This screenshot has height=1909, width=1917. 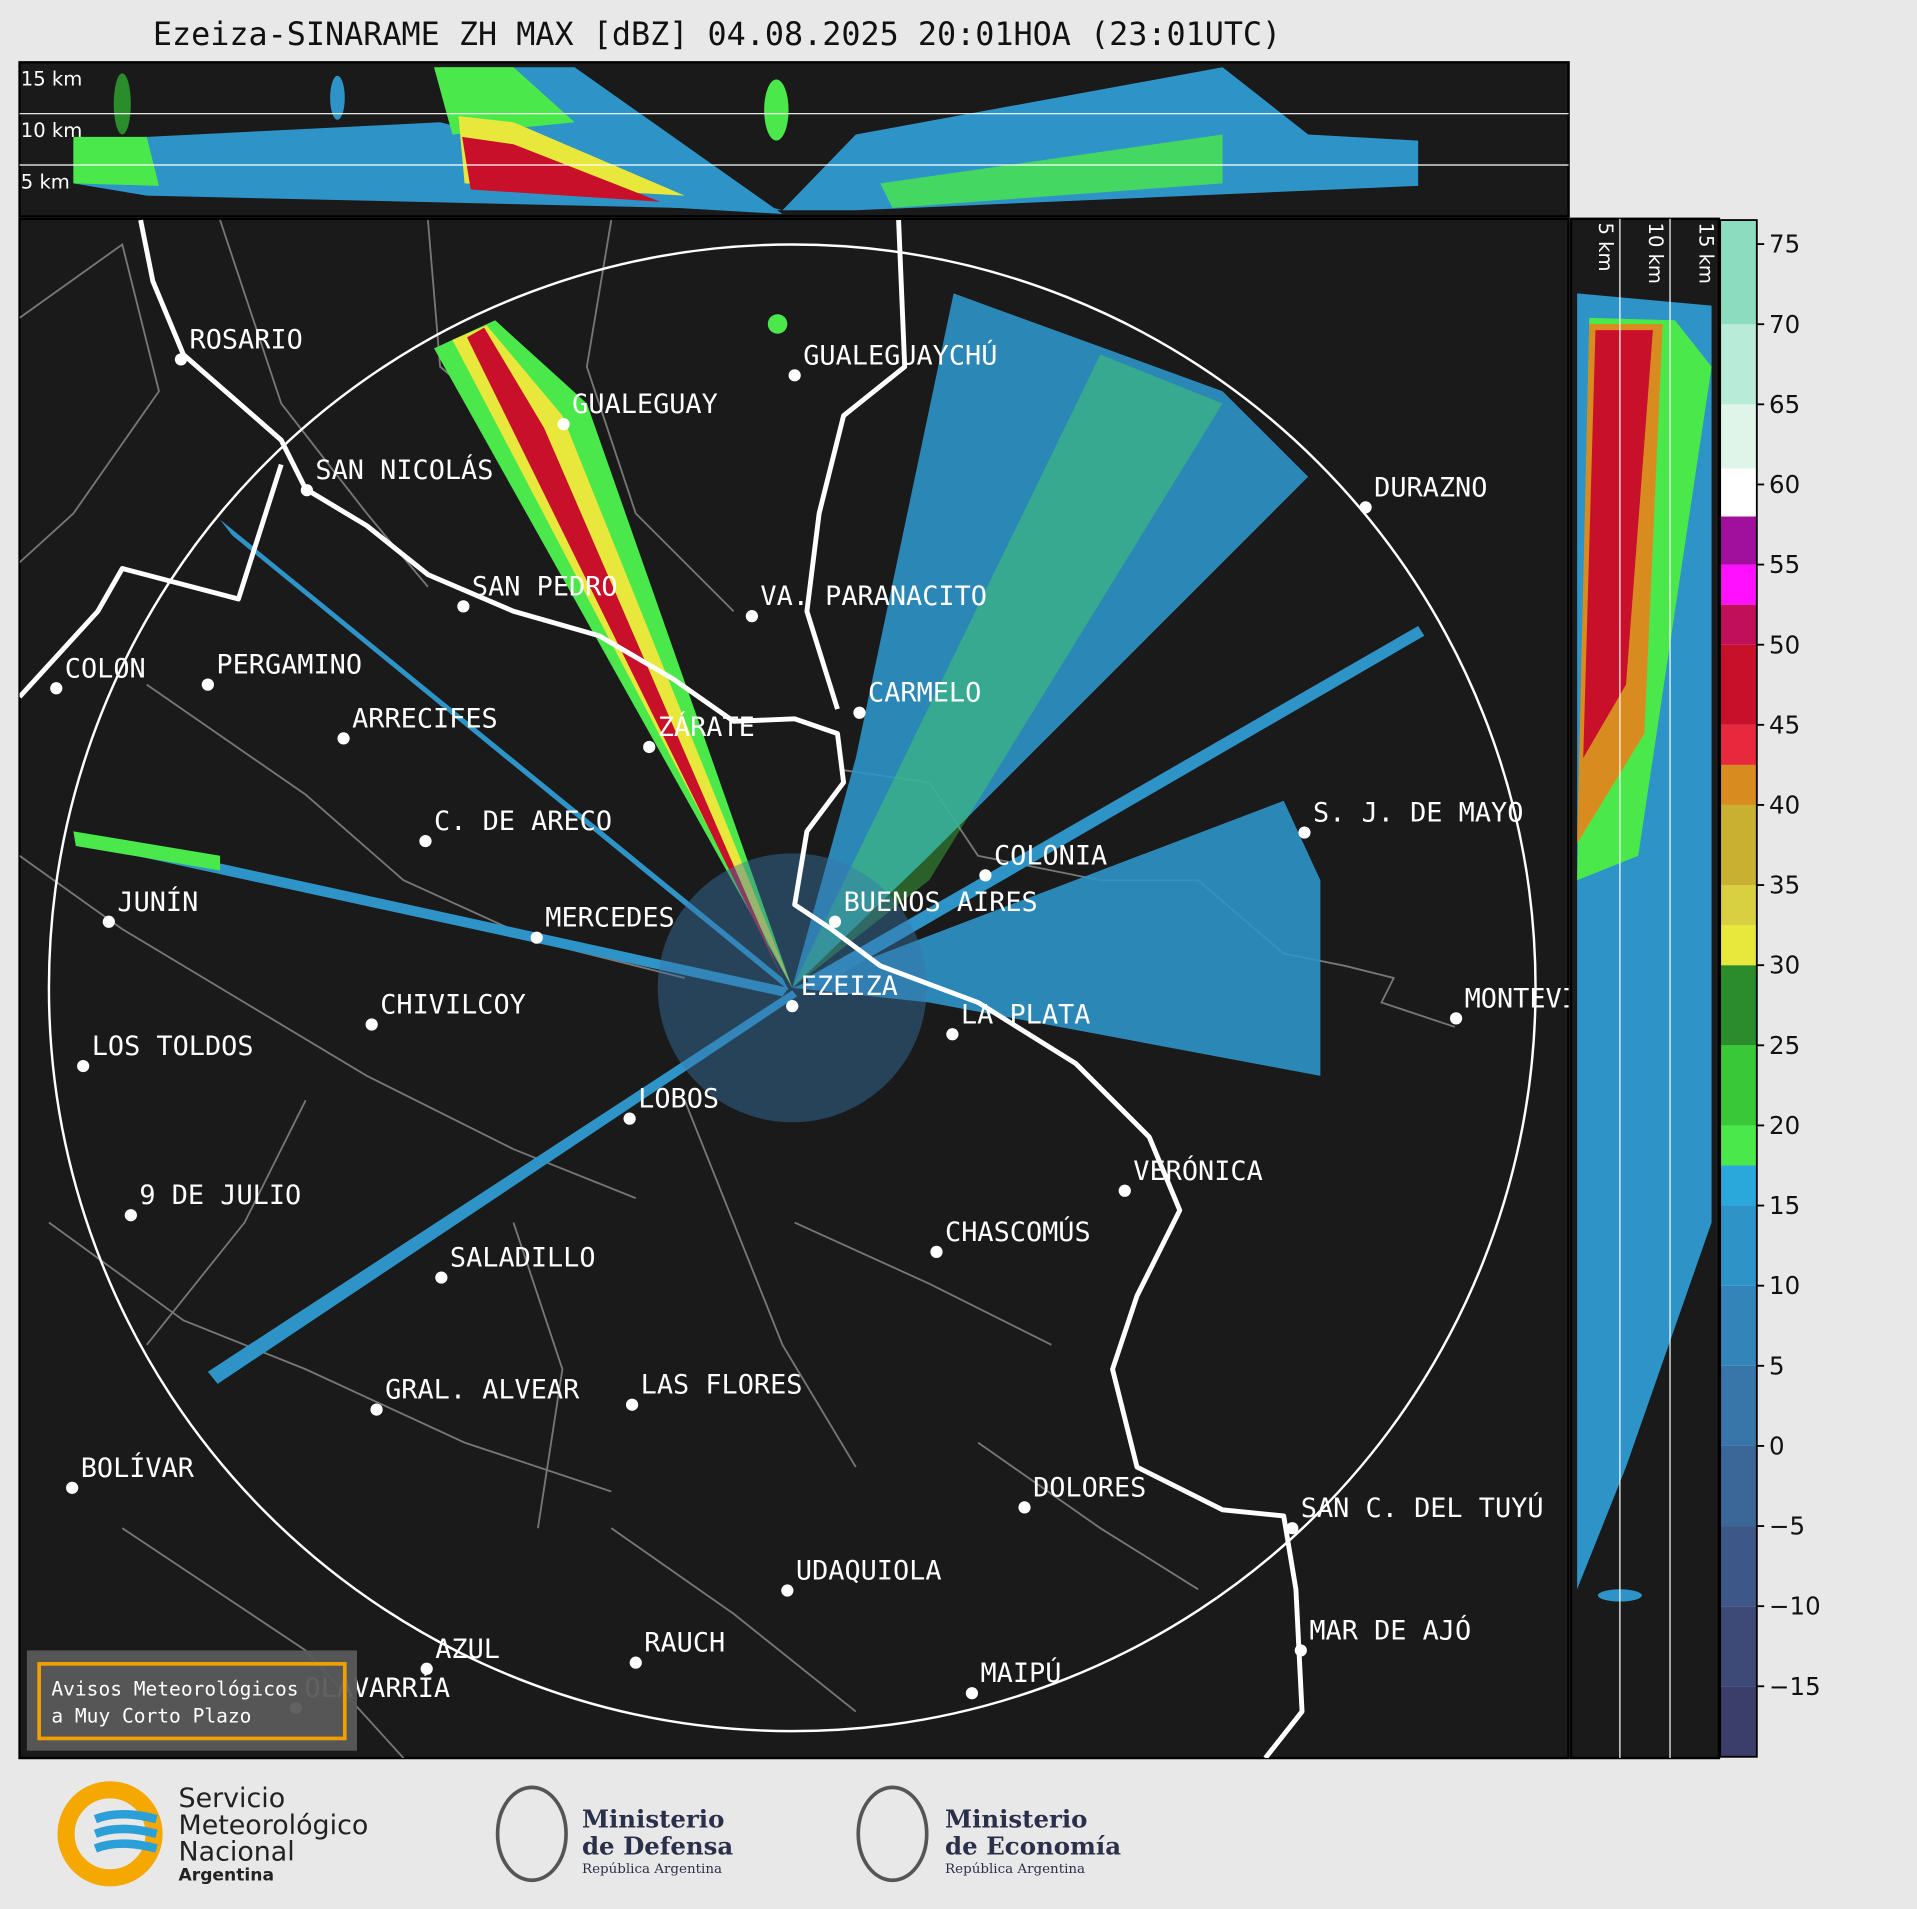 What do you see at coordinates (51, 130) in the screenshot?
I see `height-label: 10 km` at bounding box center [51, 130].